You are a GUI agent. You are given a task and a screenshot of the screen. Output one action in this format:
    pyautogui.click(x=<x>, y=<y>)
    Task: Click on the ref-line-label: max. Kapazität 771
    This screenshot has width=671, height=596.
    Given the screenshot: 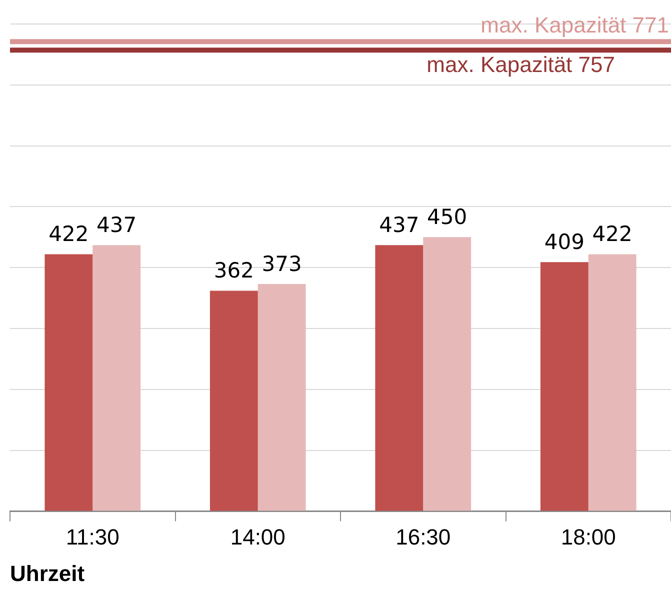 What is the action you would take?
    pyautogui.click(x=574, y=25)
    